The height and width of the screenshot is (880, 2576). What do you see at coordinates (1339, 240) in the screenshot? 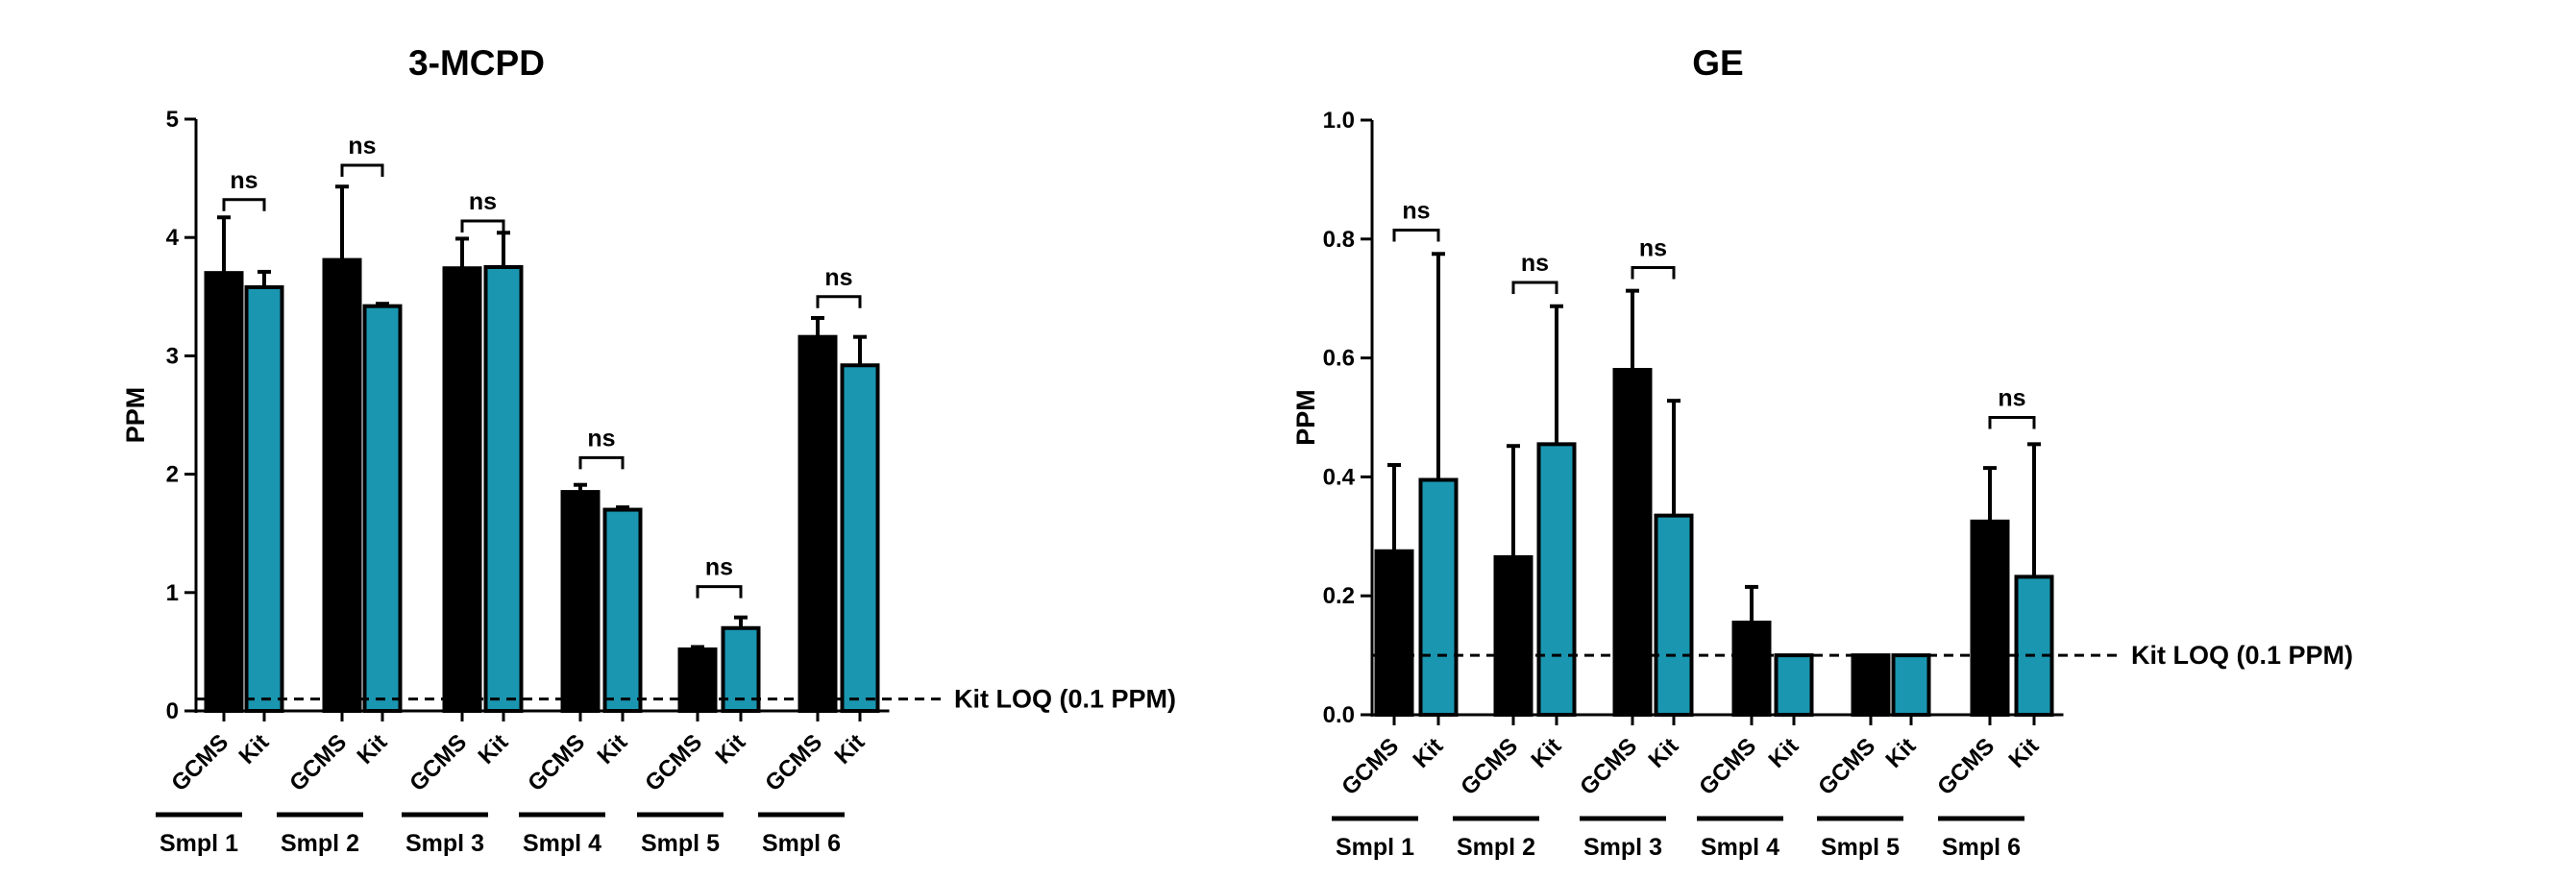
I see `y-tick-label: 0.8` at bounding box center [1339, 240].